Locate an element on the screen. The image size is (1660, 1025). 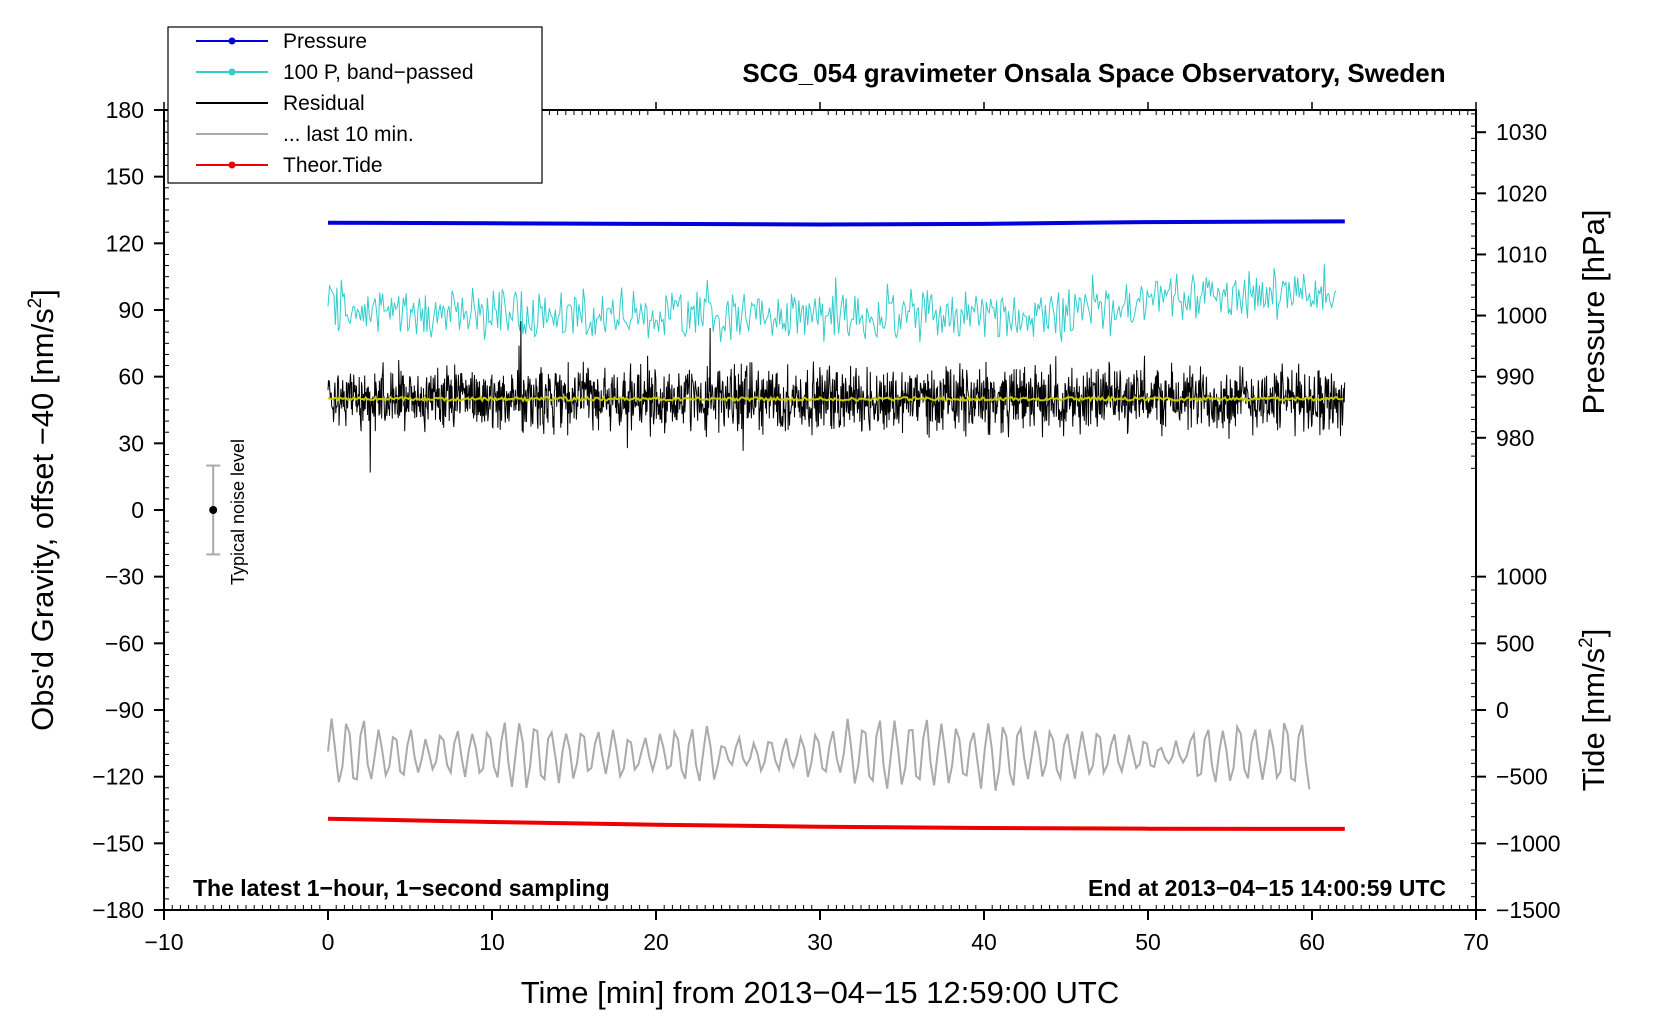
x-tick-label: 20 is located at coordinates (656, 942).